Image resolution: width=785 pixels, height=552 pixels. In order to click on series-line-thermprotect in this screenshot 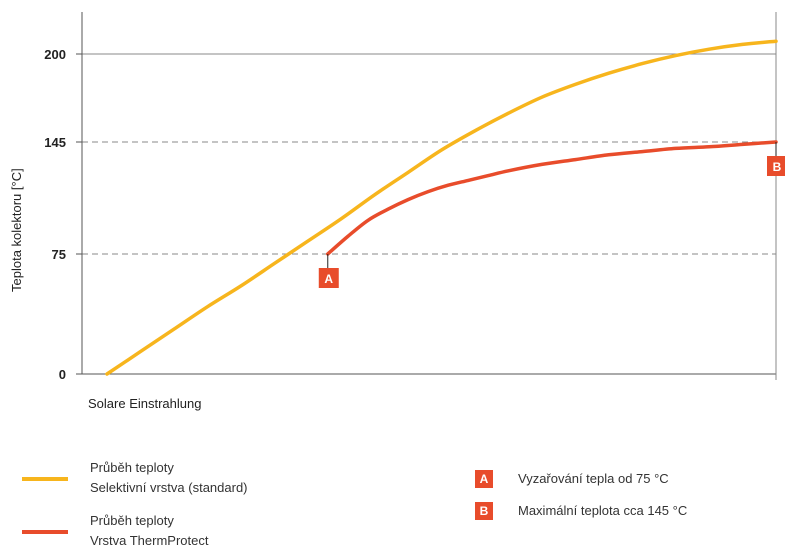, I will do `click(552, 198)`.